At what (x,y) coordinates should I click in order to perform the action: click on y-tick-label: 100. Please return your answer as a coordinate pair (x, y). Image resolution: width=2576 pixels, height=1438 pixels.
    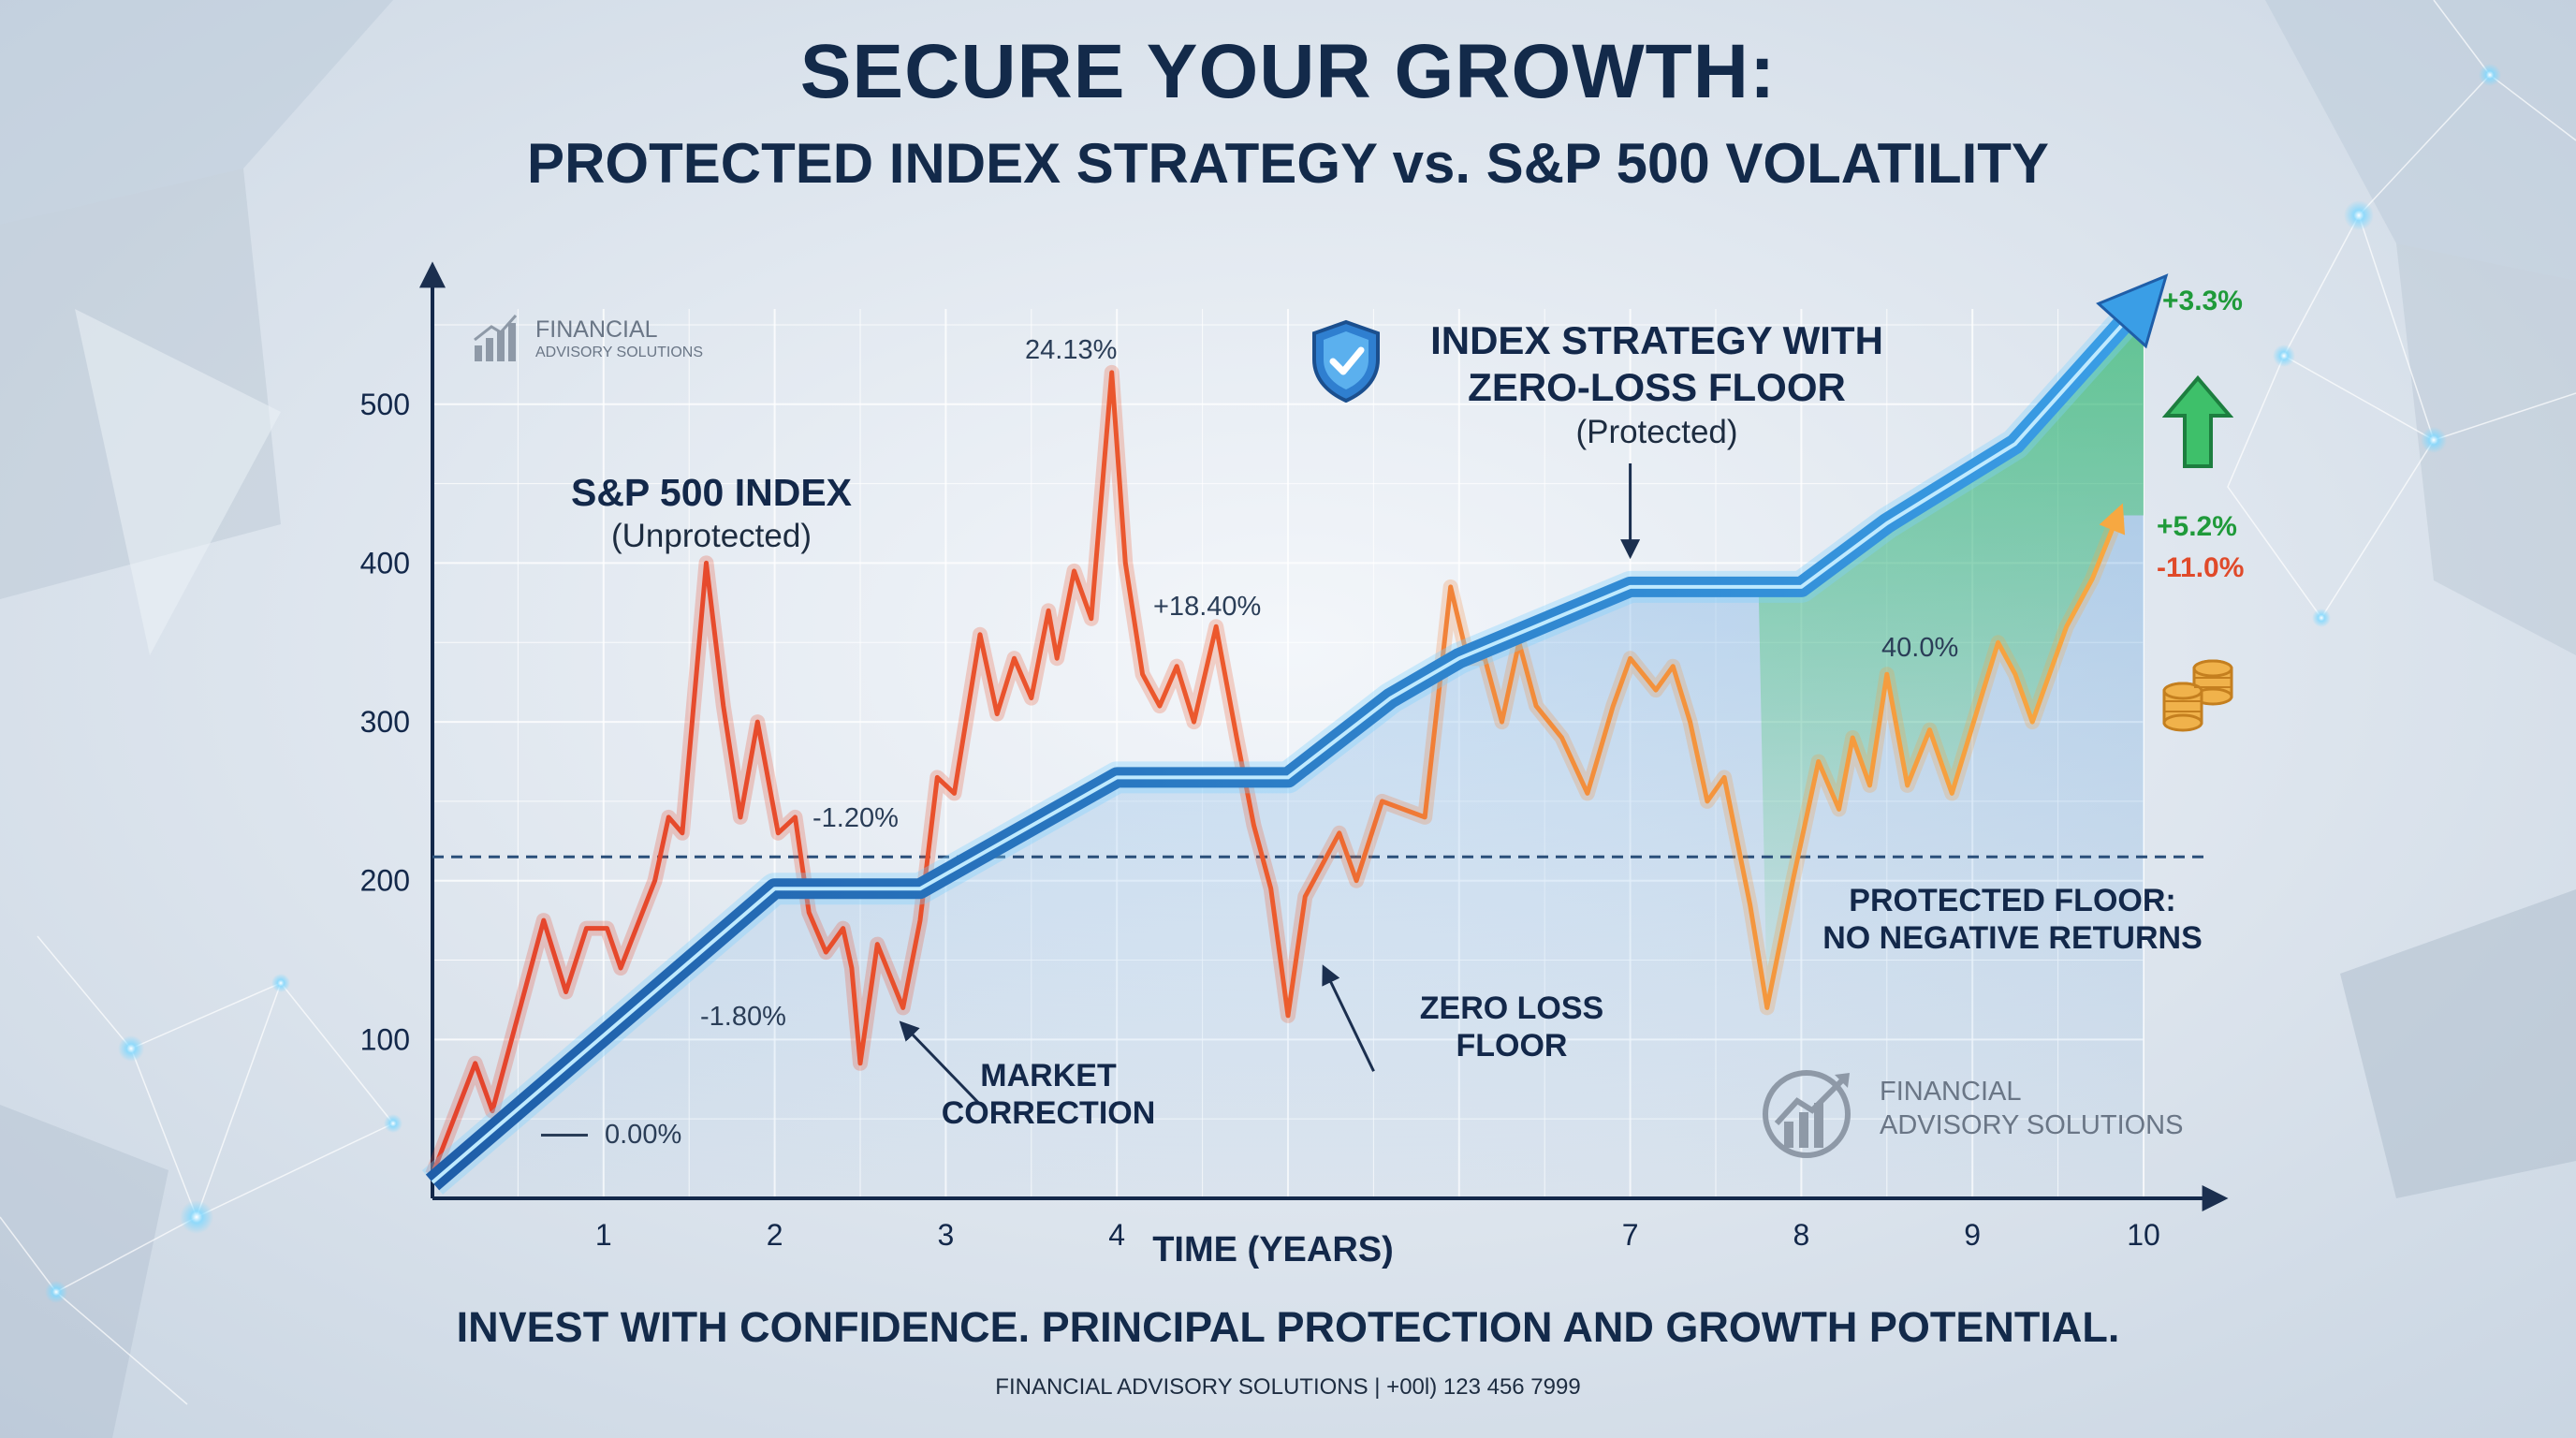
    Looking at the image, I should click on (385, 1039).